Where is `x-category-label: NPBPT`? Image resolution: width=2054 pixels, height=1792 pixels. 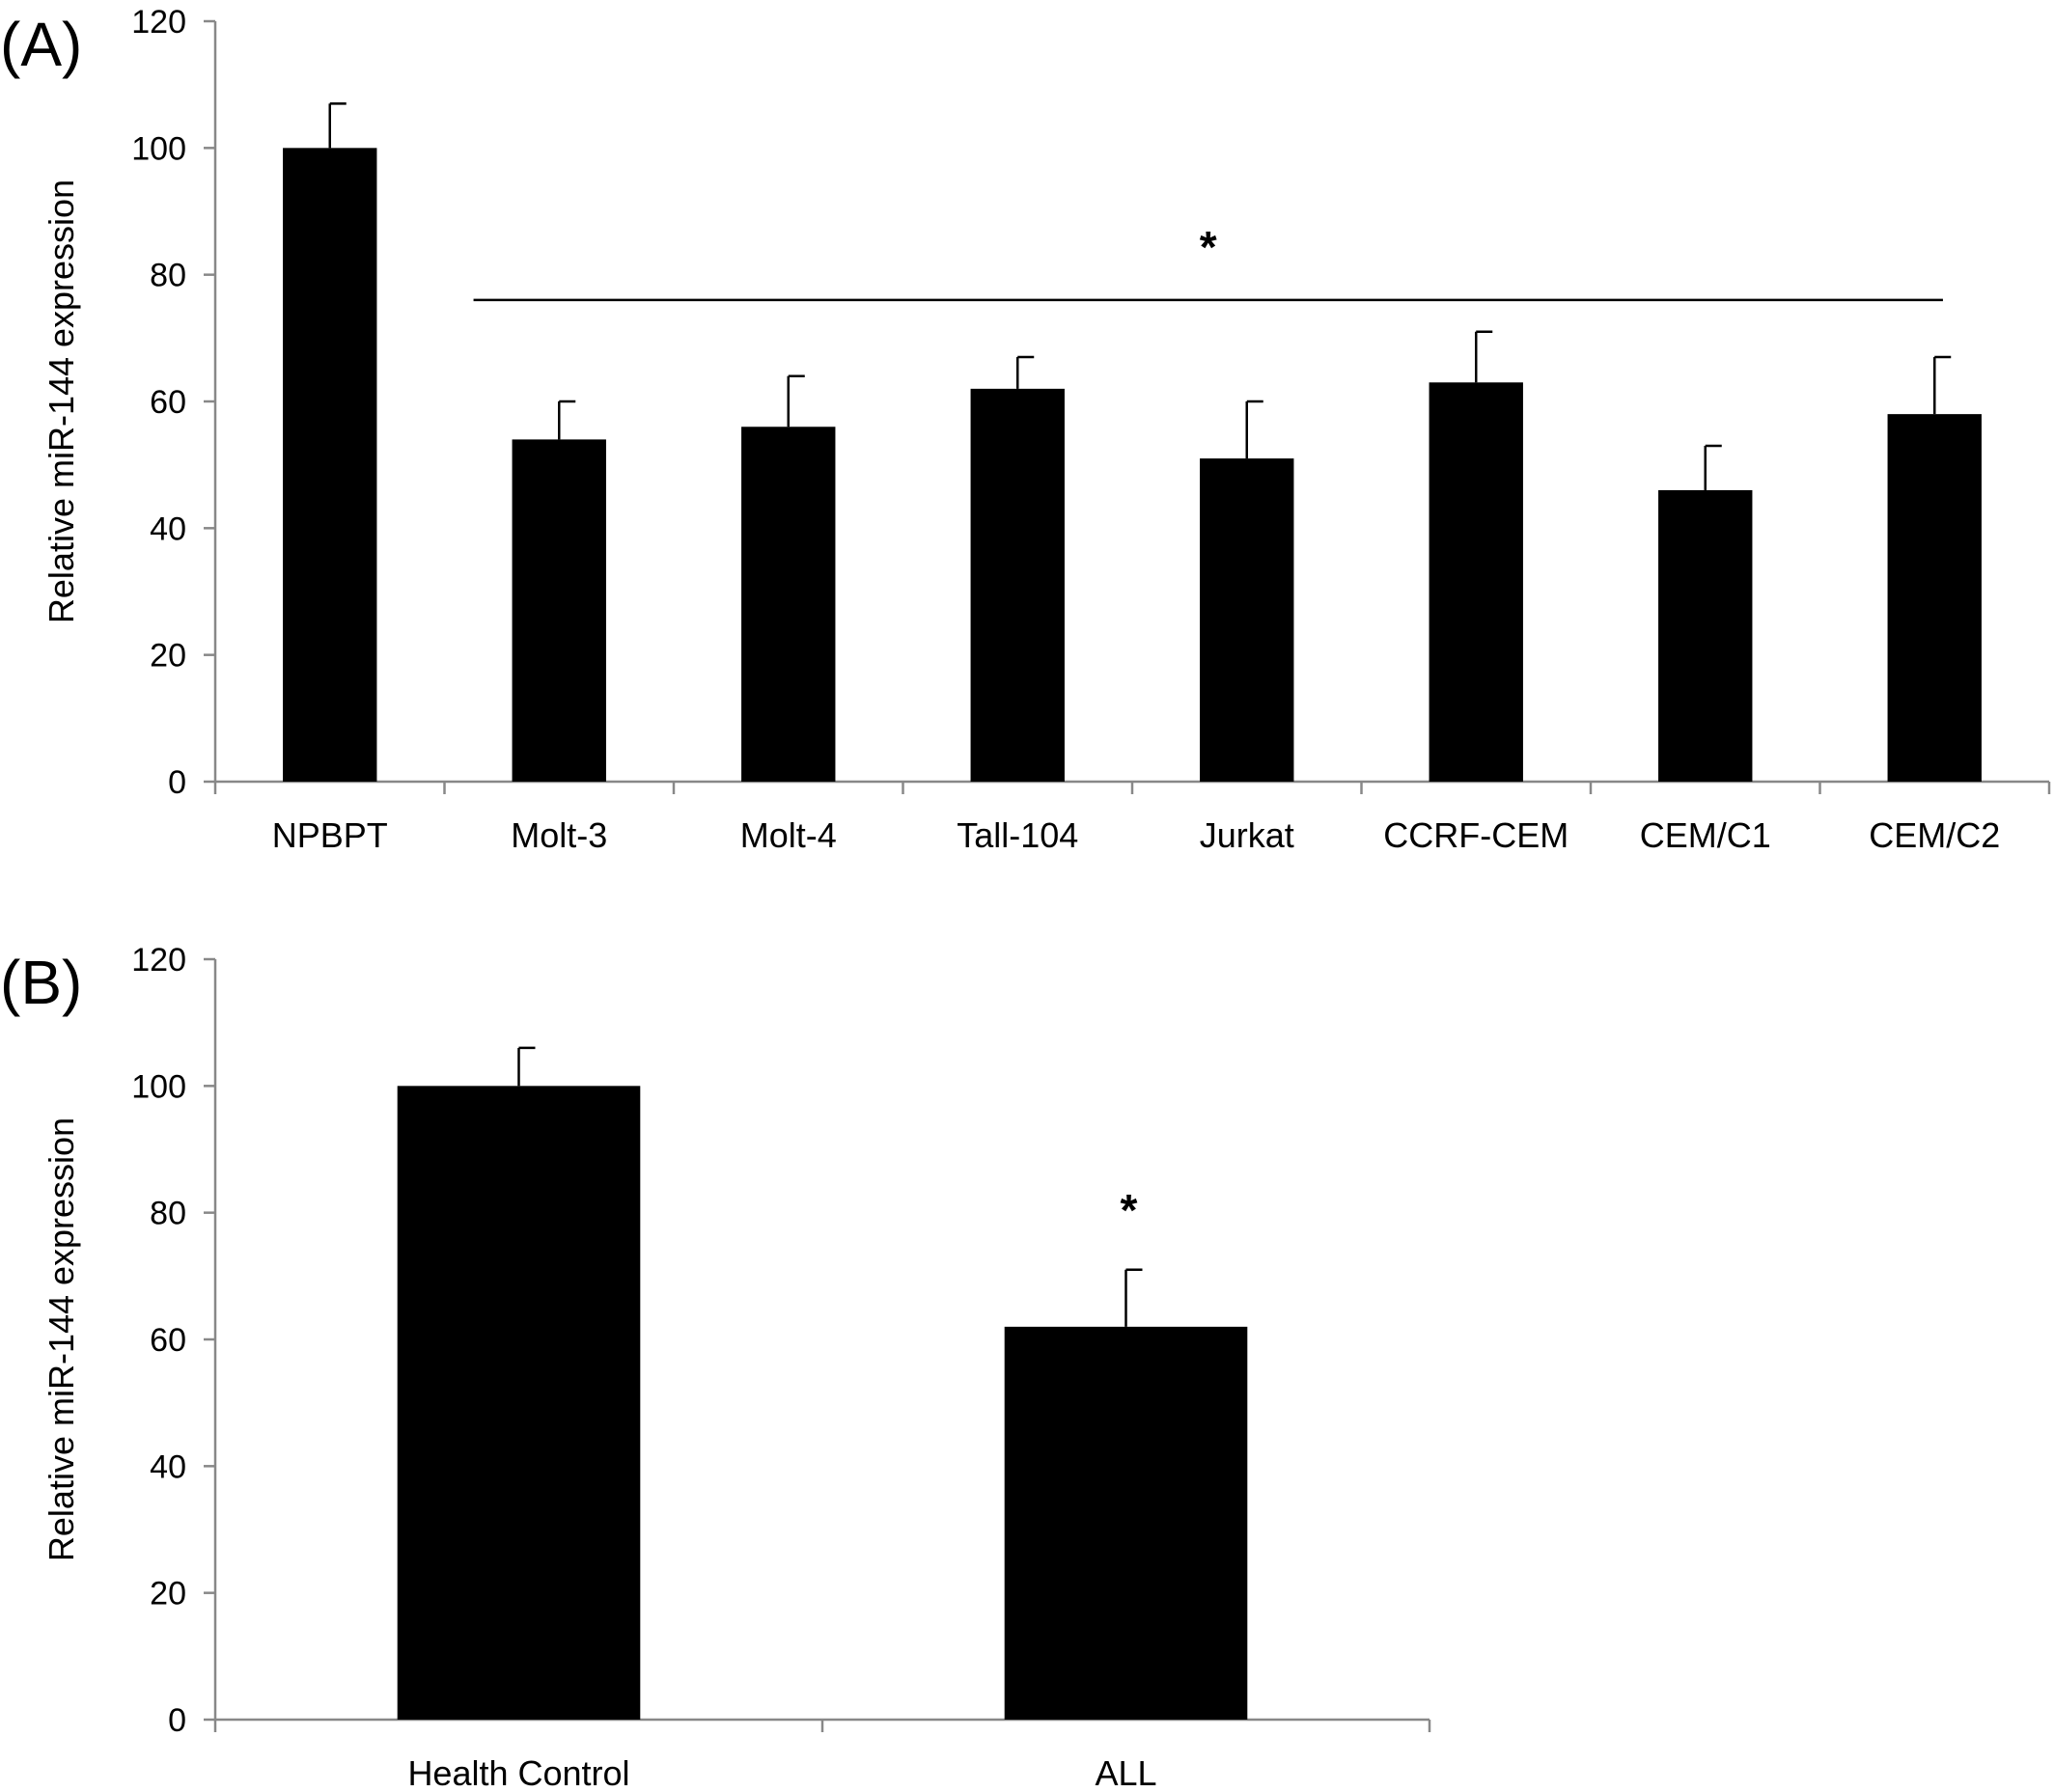 x-category-label: NPBPT is located at coordinates (330, 835).